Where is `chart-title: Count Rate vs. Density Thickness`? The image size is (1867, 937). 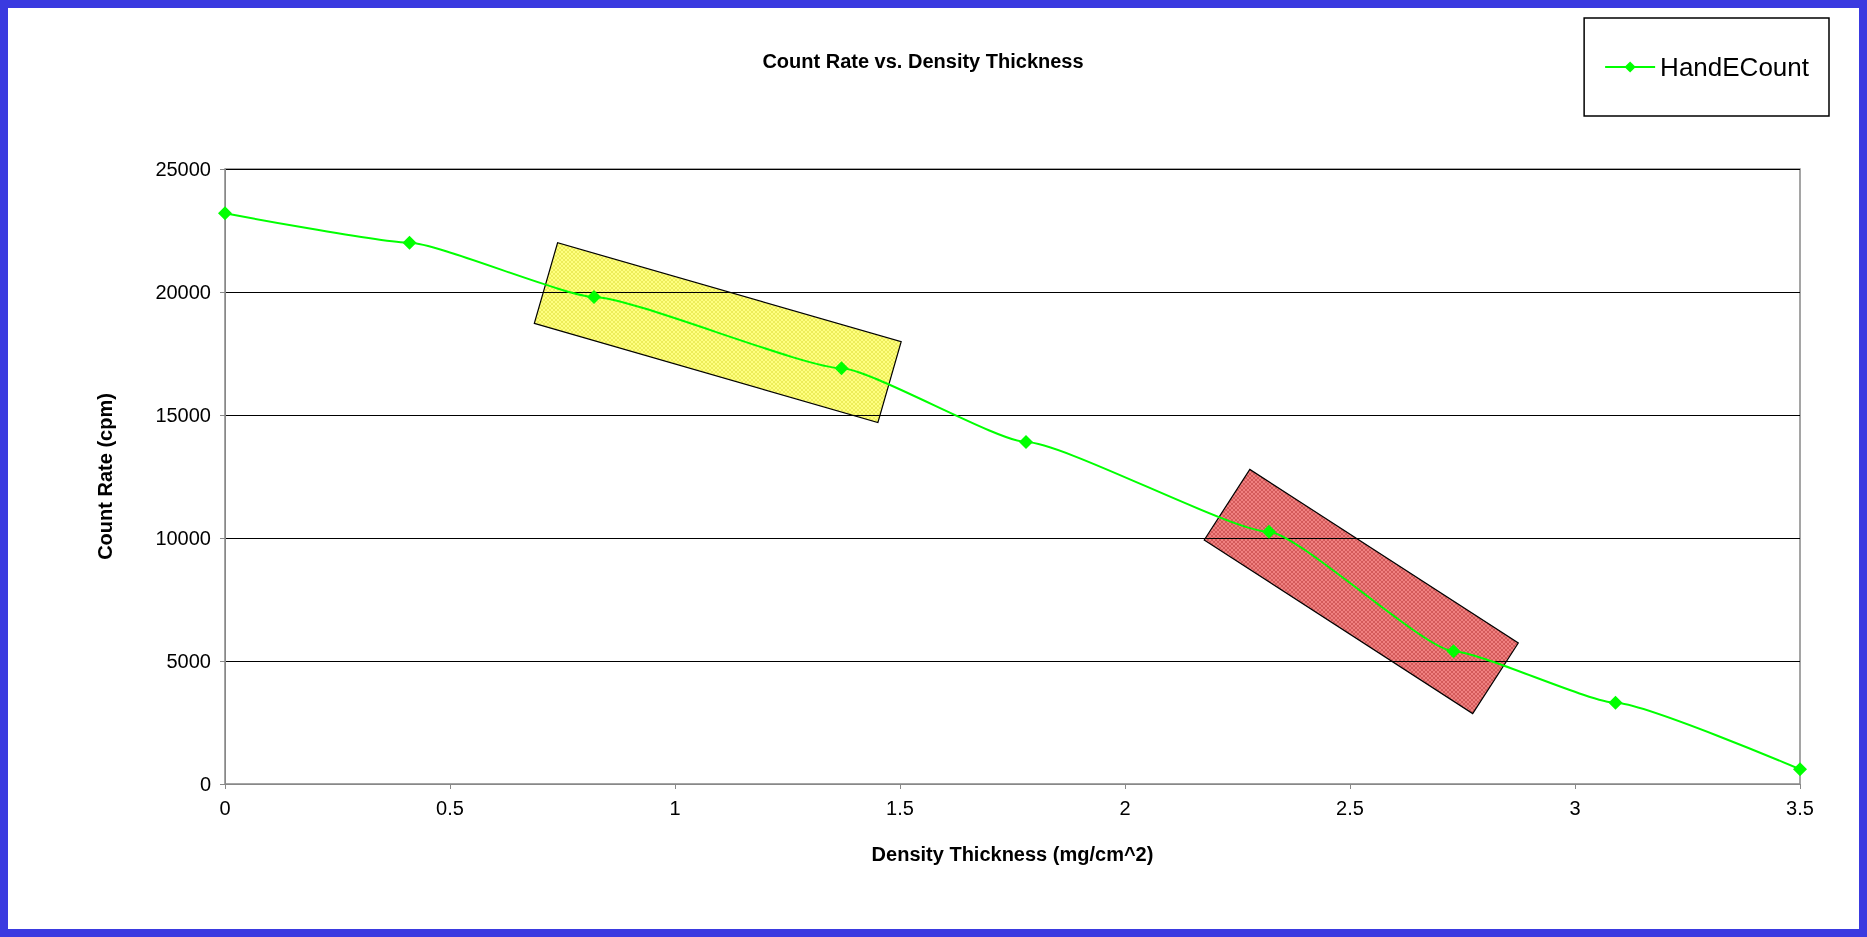 chart-title: Count Rate vs. Density Thickness is located at coordinates (923, 61).